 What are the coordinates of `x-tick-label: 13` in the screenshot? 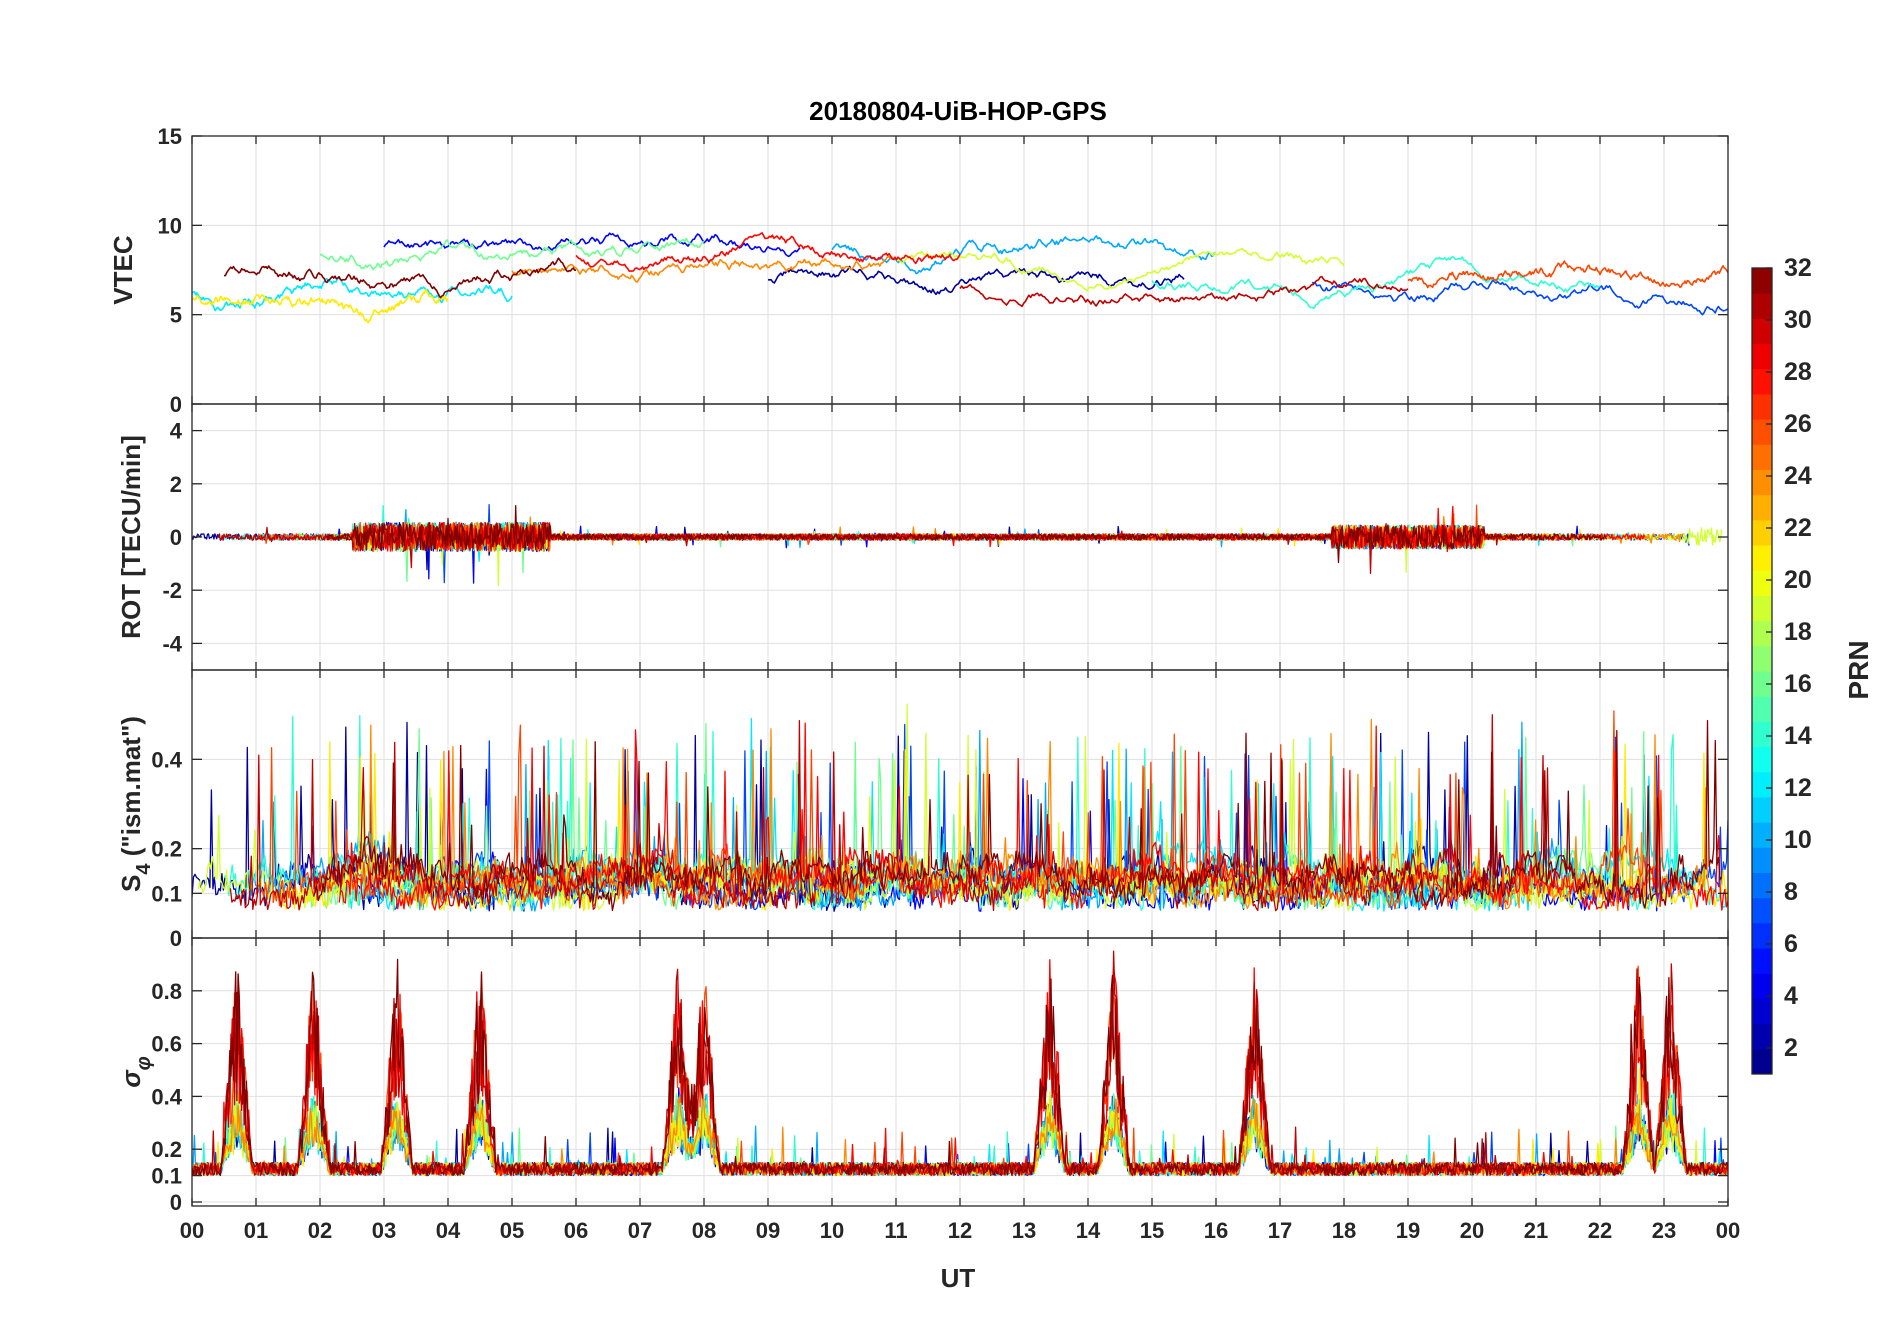 It's located at (1024, 1230).